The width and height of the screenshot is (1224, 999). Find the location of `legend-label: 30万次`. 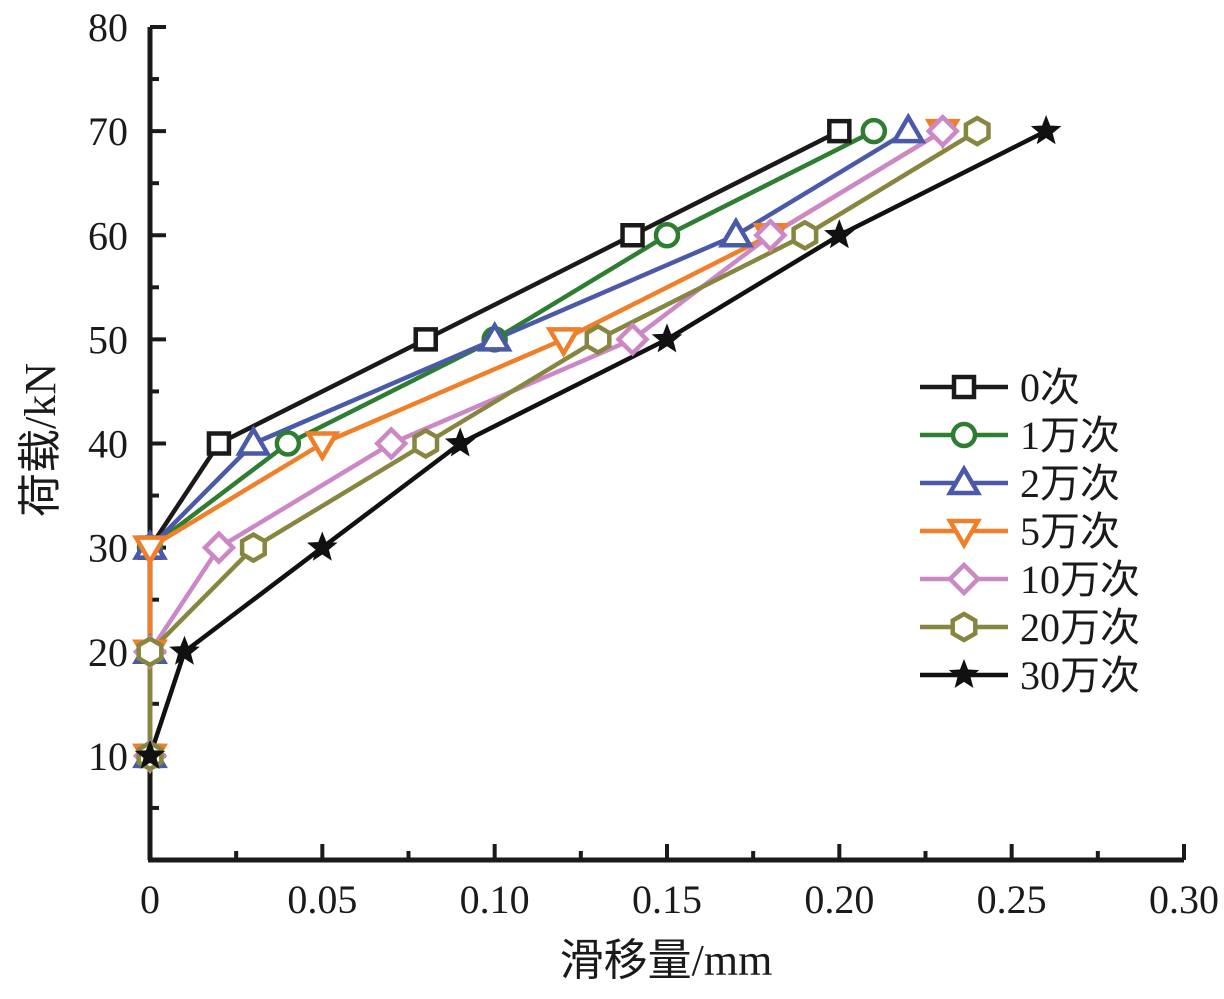

legend-label: 30万次 is located at coordinates (1080, 675).